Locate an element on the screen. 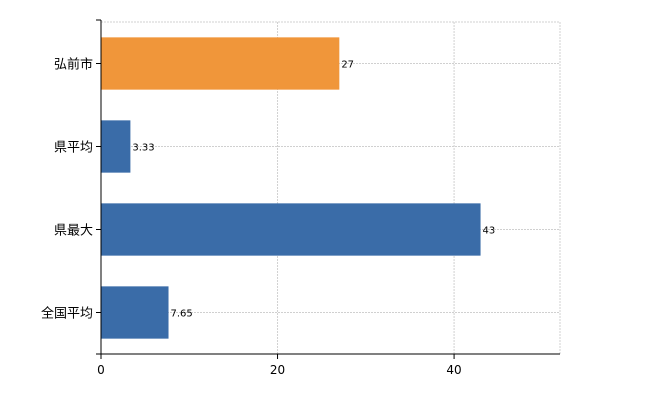  data-label-1: 3.33 is located at coordinates (143, 148).